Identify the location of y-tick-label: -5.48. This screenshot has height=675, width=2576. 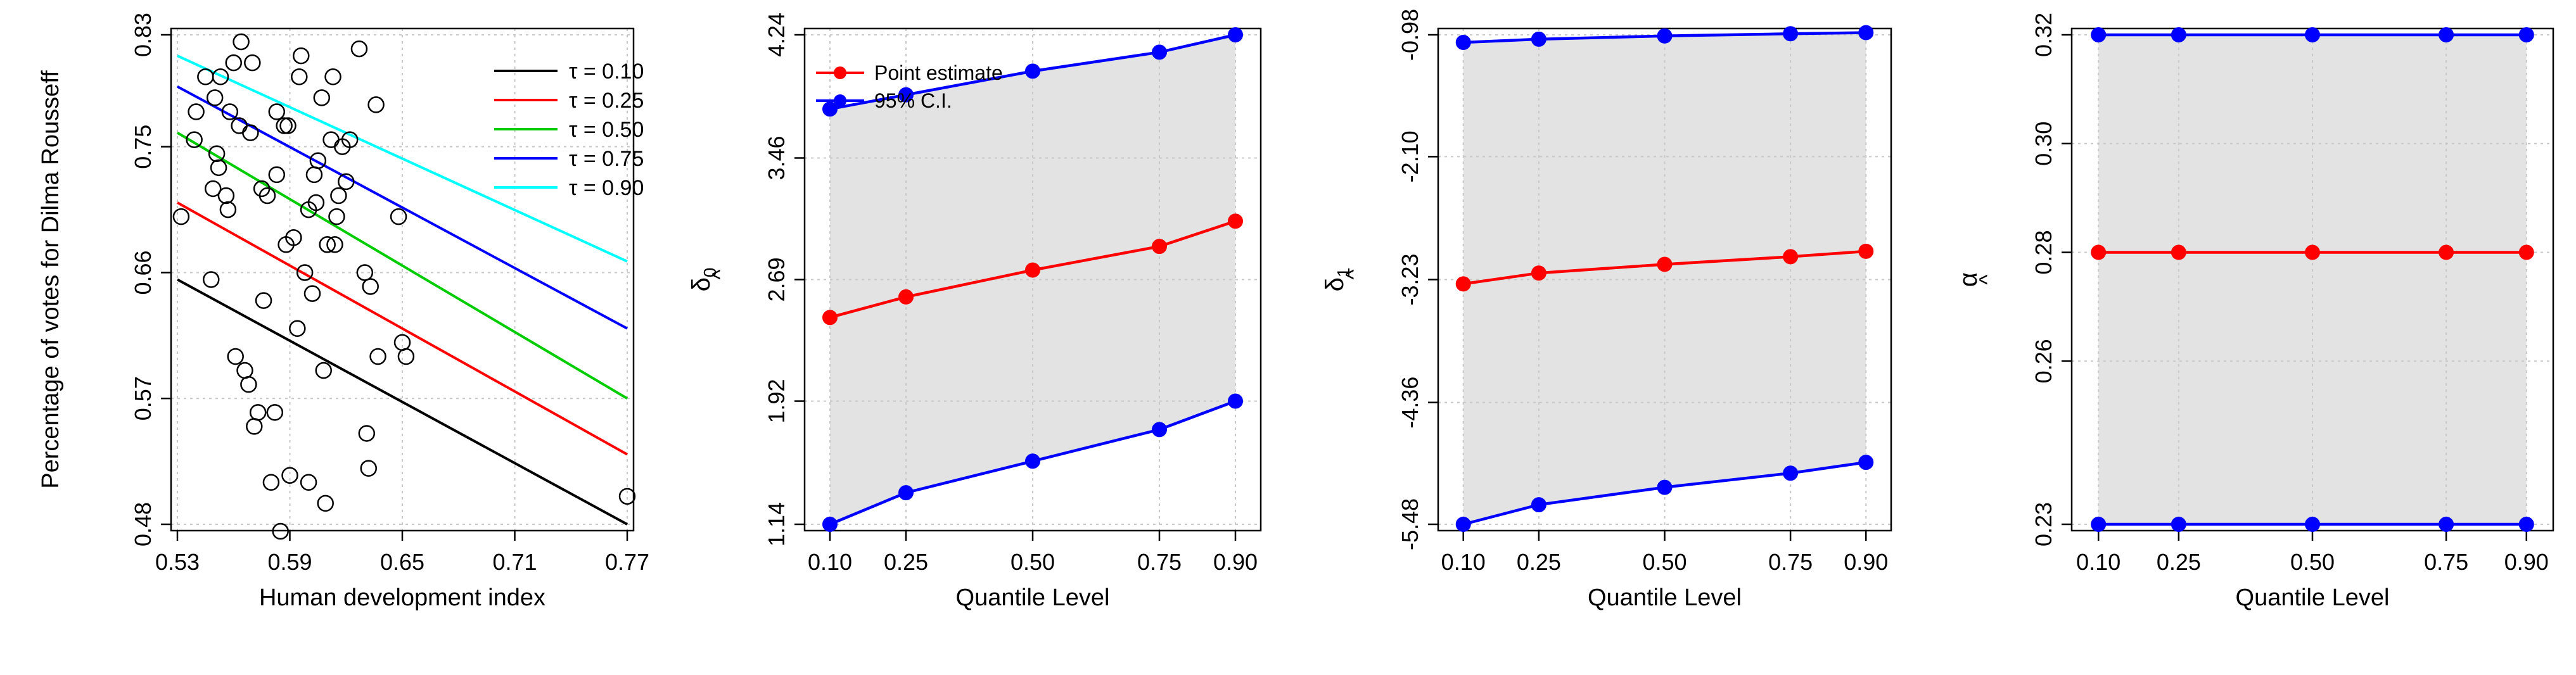
(1410, 524).